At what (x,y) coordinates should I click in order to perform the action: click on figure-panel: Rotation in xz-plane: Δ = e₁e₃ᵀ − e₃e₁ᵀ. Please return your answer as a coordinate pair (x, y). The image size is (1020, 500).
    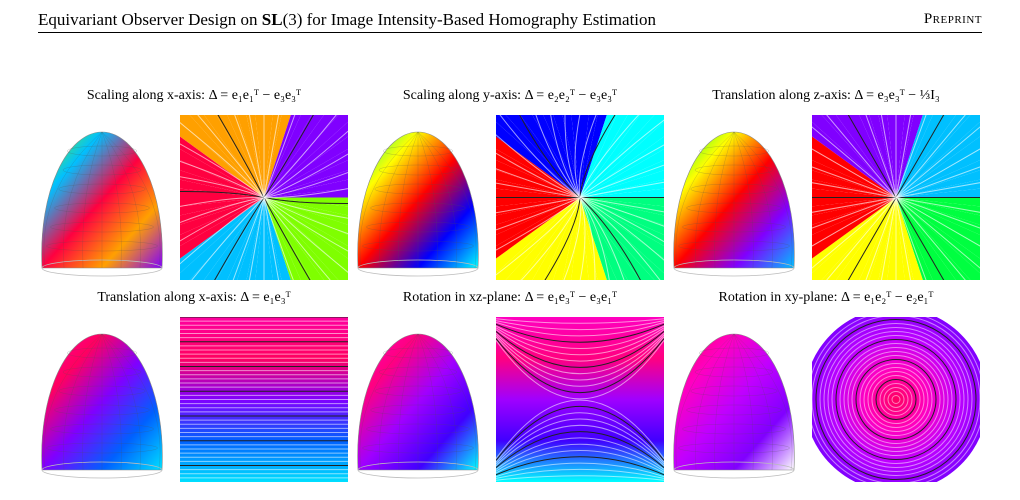
    Looking at the image, I should click on (510, 386).